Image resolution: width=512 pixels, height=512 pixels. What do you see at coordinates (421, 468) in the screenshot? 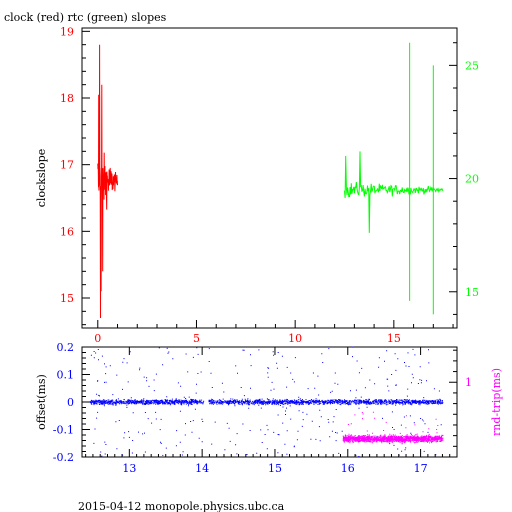
I see `bottom-x-tick-label: 17` at bounding box center [421, 468].